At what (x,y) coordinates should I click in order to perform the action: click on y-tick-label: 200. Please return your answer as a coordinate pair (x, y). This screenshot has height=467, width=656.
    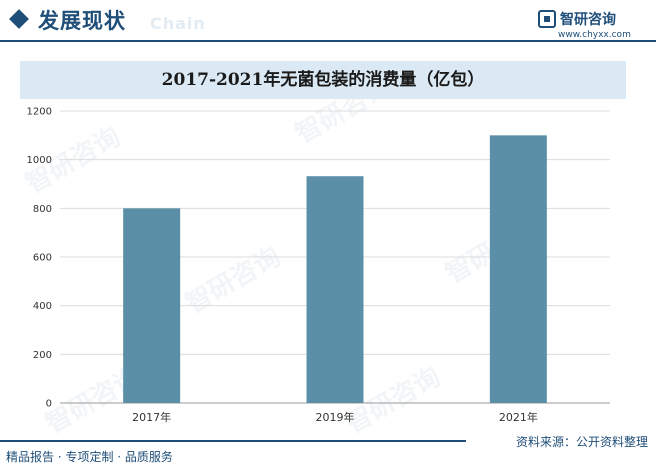
    Looking at the image, I should click on (42, 355).